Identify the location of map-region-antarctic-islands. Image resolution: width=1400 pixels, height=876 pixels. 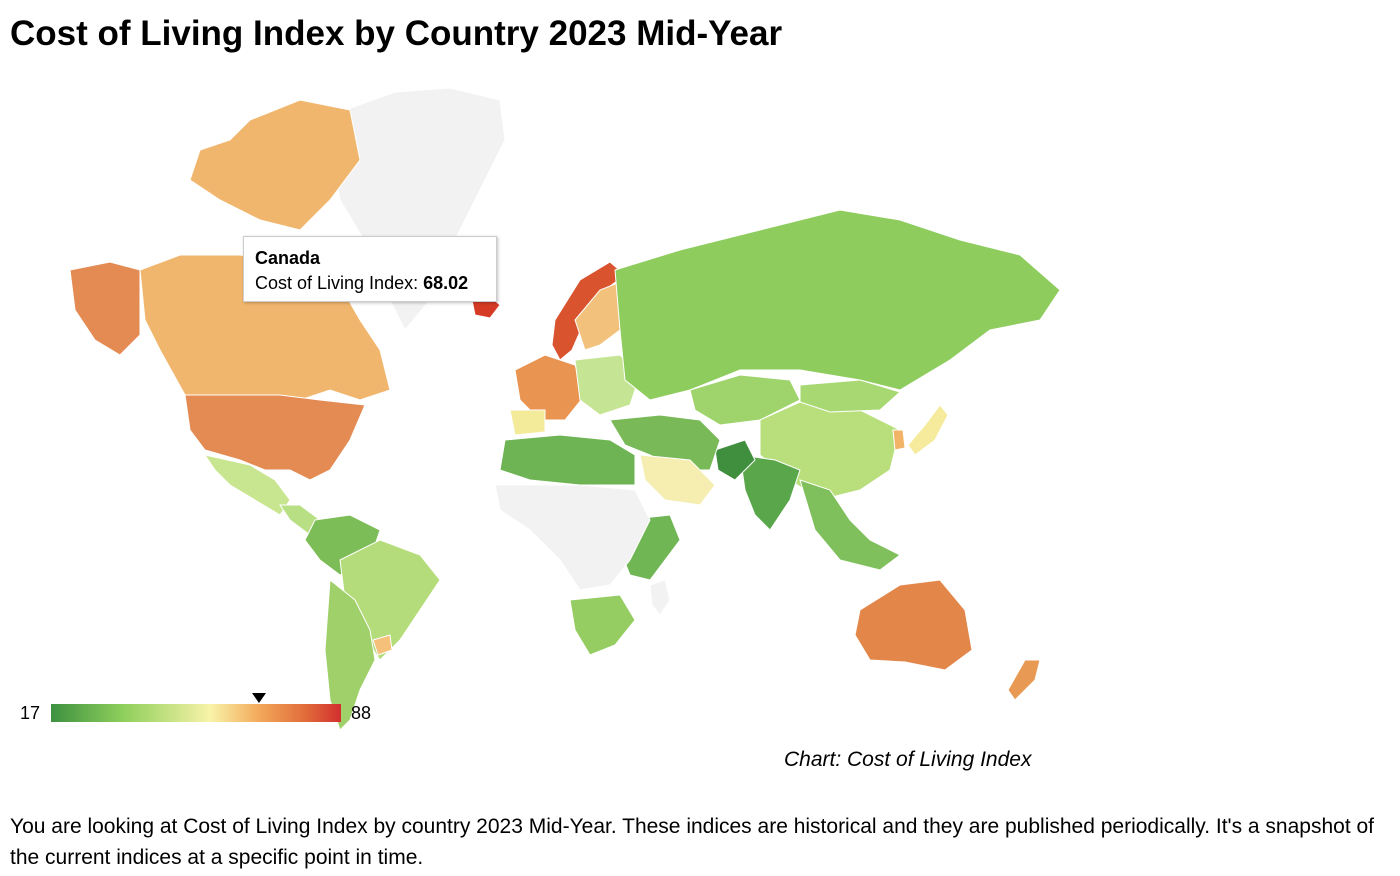
(660, 597).